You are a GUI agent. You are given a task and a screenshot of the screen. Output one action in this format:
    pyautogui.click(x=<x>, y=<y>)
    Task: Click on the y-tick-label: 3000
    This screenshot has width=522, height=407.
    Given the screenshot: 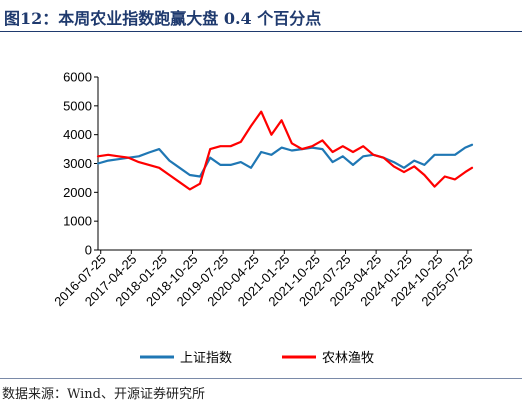 What is the action you would take?
    pyautogui.click(x=77, y=163)
    